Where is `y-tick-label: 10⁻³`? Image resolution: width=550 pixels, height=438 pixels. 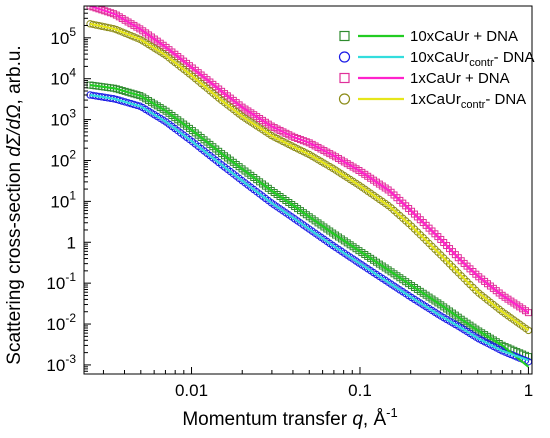 y-tick-label: 10⁻³ is located at coordinates (61, 363).